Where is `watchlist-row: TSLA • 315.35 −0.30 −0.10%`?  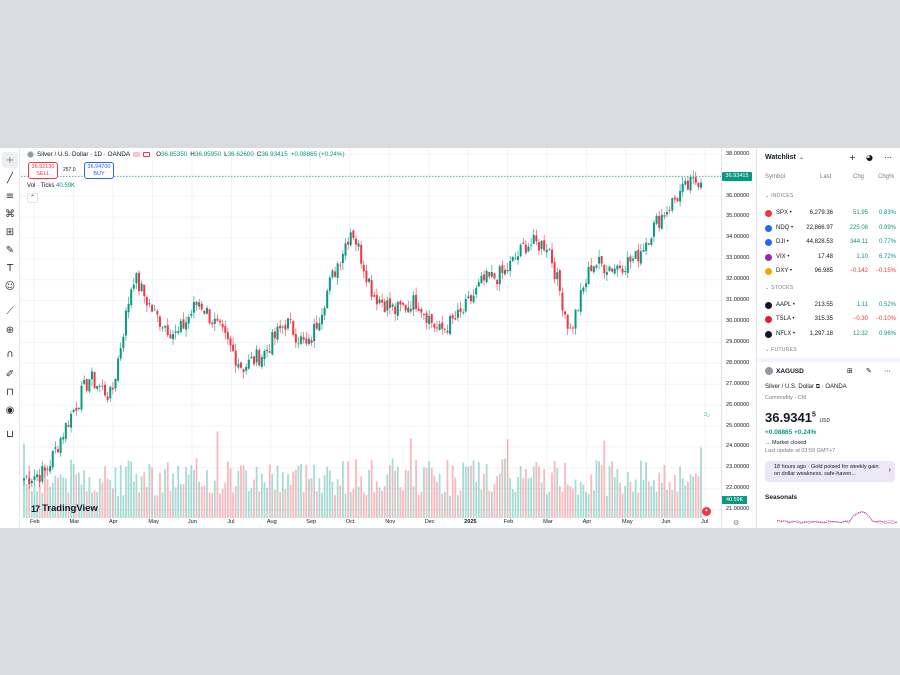
watchlist-row: TSLA • 315.35 −0.30 −0.10% is located at coordinates (828, 319).